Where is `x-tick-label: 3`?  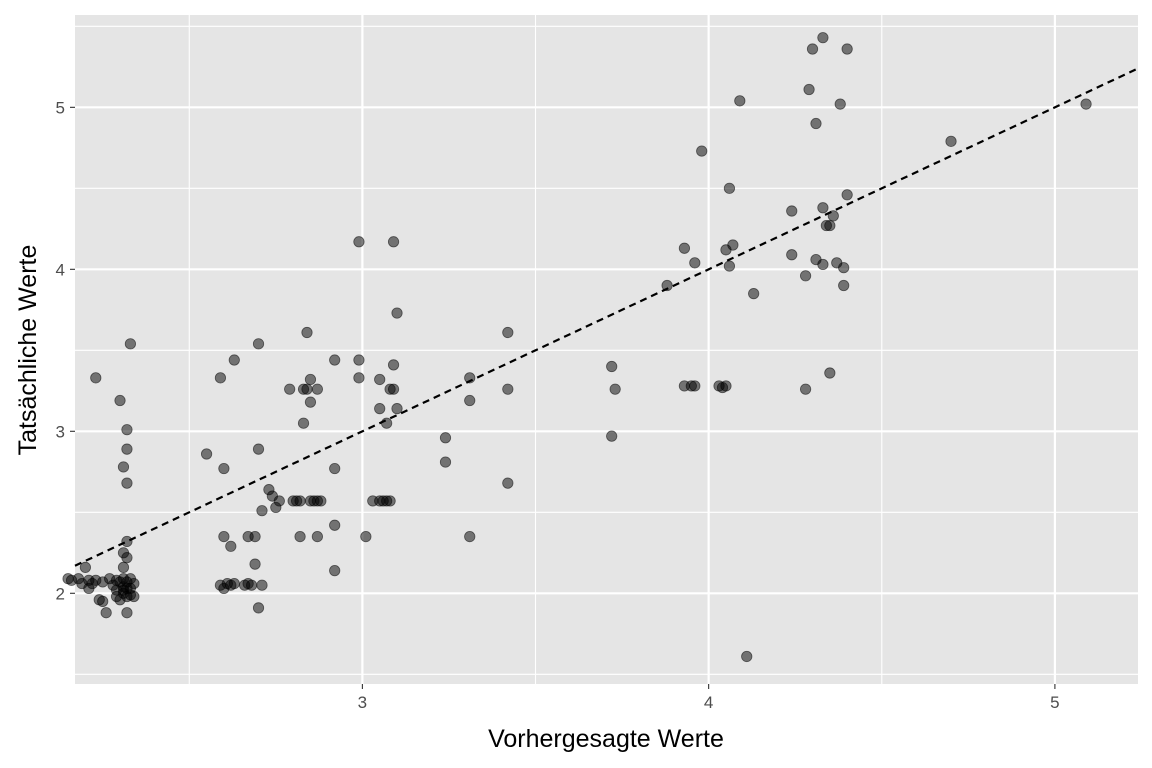 x-tick-label: 3 is located at coordinates (362, 702).